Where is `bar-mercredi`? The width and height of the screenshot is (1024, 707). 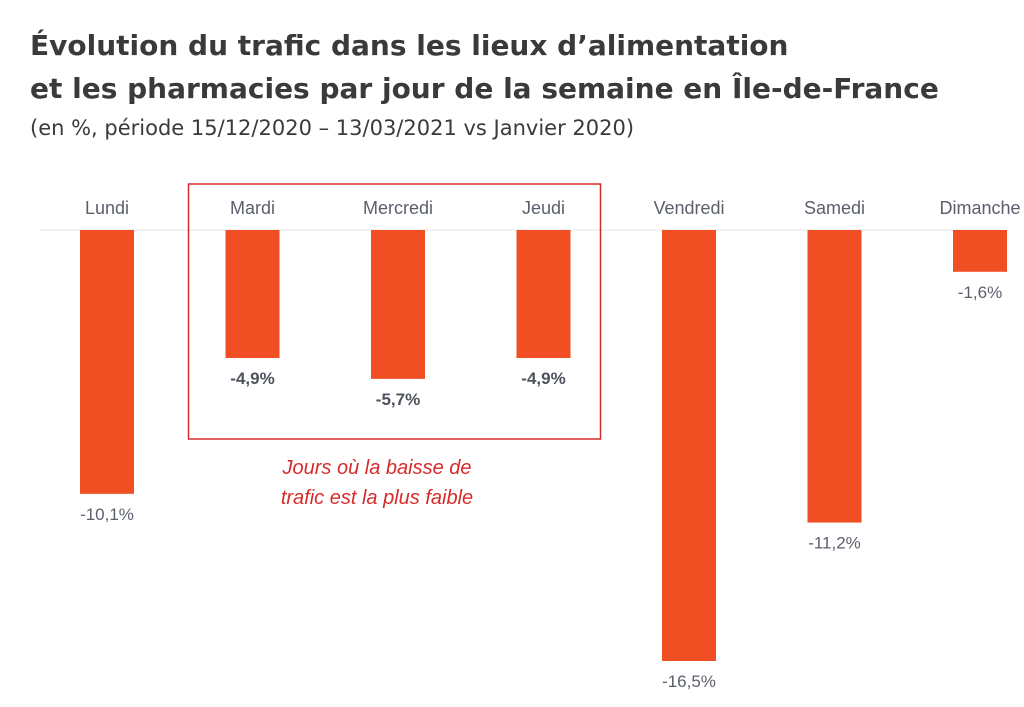 bar-mercredi is located at coordinates (398, 304).